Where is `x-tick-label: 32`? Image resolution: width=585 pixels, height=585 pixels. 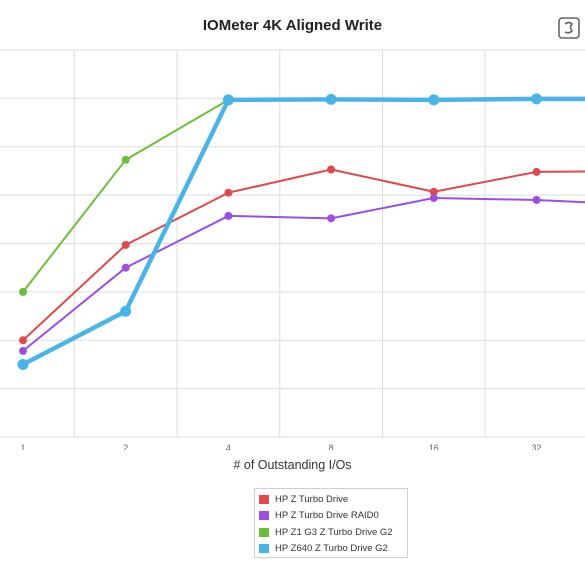
x-tick-label: 32 is located at coordinates (536, 446).